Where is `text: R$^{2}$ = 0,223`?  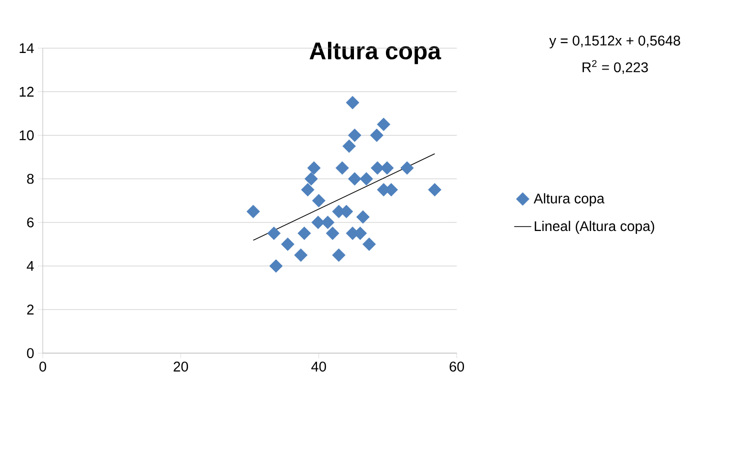 text: R$^{2}$ = 0,223 is located at coordinates (615, 67).